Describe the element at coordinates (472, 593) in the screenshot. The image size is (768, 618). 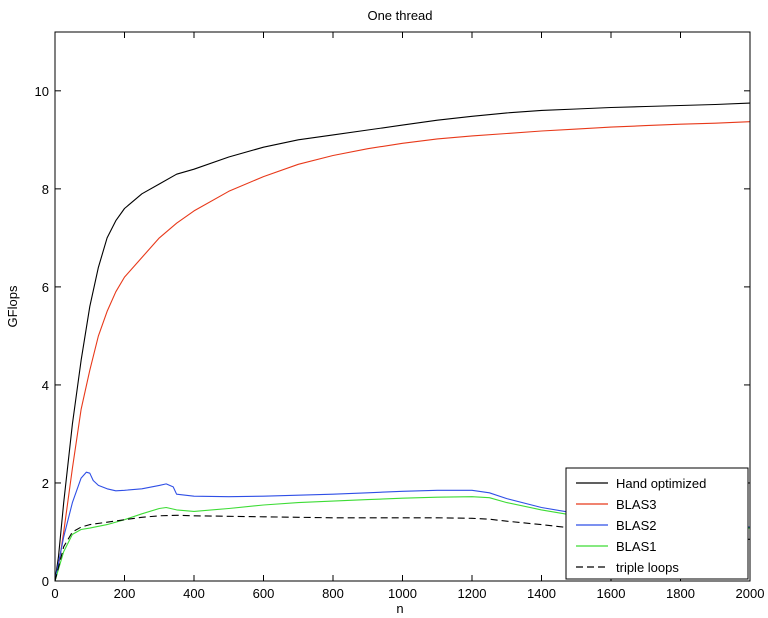
I see `x-tick-label: 1200` at that location.